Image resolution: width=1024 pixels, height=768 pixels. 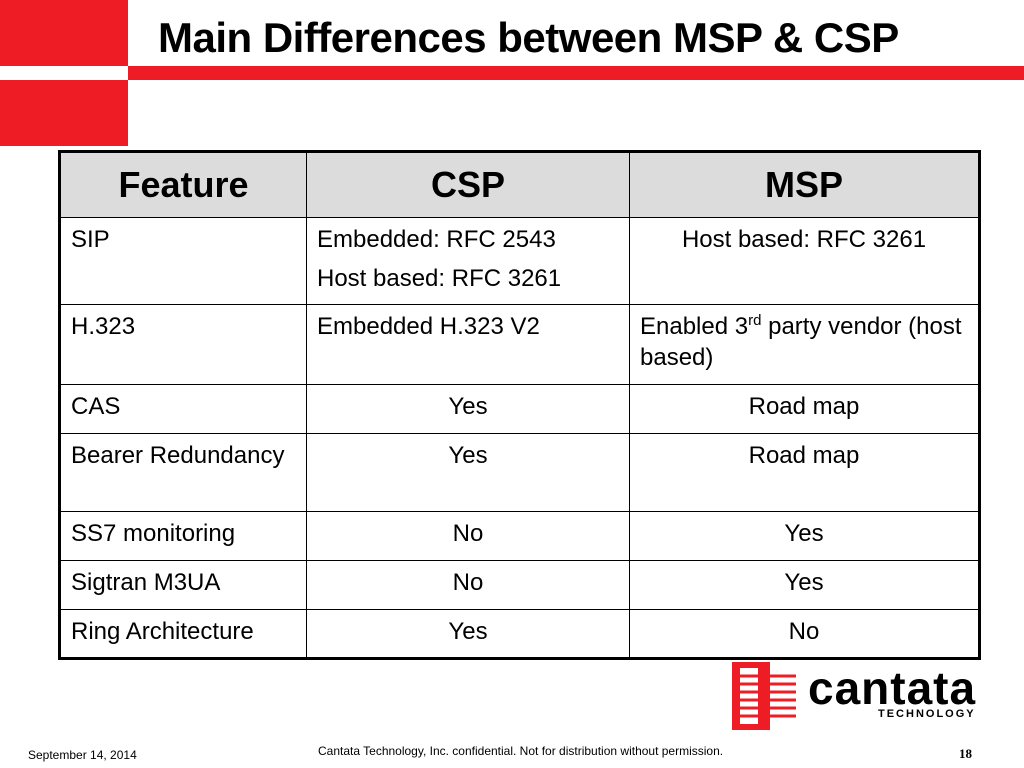 I want to click on cell-csp-line: Embedded: RFC 2543, so click(x=436, y=239).